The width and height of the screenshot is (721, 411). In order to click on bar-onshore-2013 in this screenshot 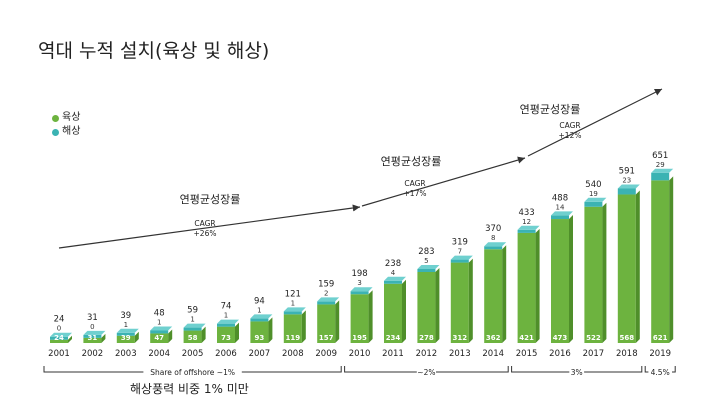, I will do `click(459, 302)`.